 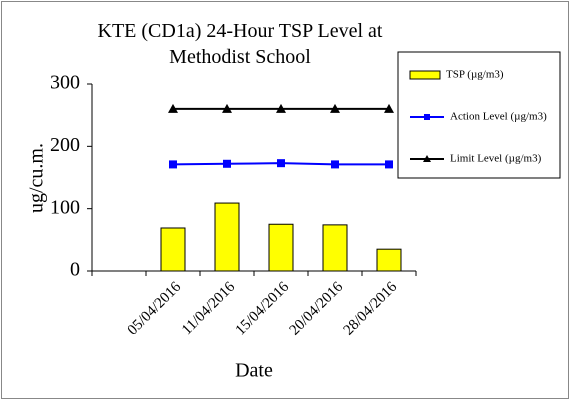 I want to click on y-tick-label: 100, so click(x=65, y=207).